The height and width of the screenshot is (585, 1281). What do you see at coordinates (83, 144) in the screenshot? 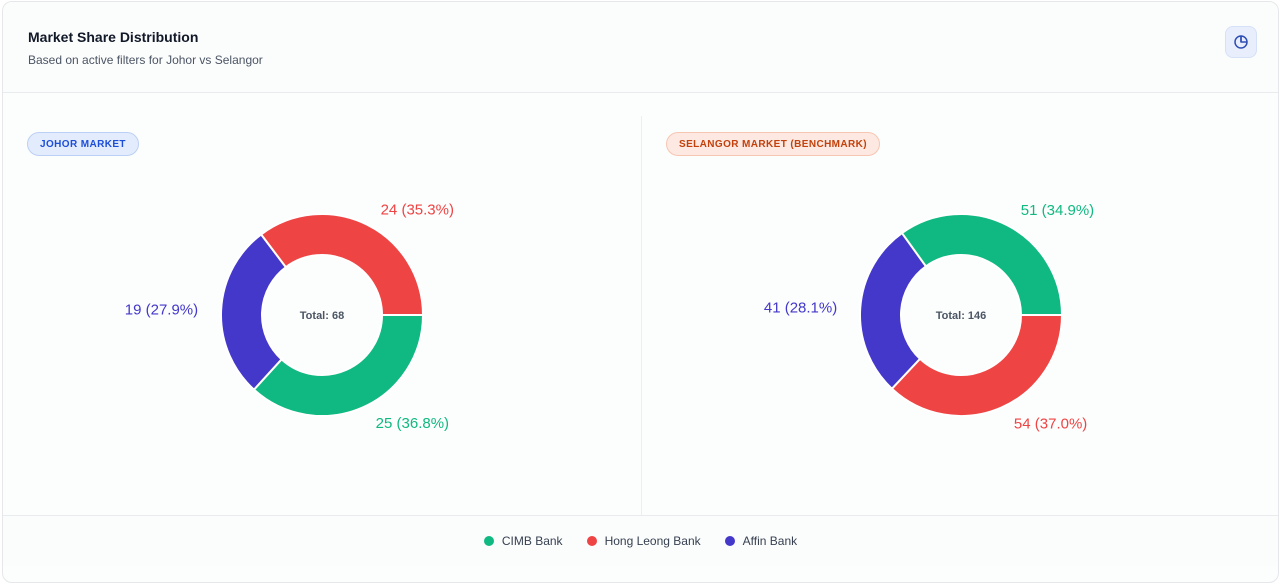
I see `johor-market-badge: JOHOR MARKET` at bounding box center [83, 144].